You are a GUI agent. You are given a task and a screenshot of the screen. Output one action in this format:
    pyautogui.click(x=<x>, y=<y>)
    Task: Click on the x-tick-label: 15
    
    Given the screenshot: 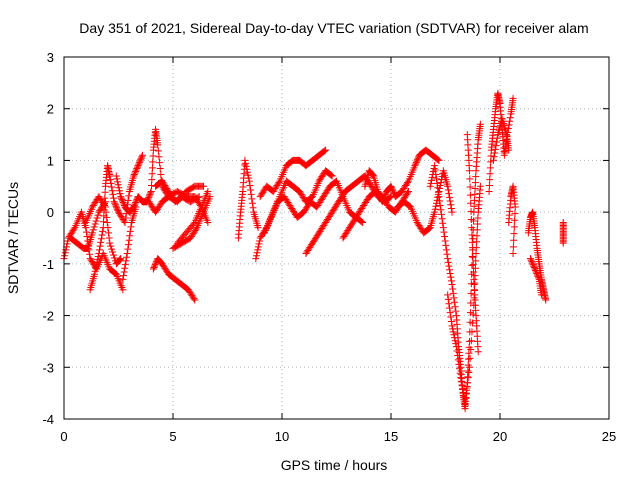 What is the action you would take?
    pyautogui.click(x=391, y=436)
    